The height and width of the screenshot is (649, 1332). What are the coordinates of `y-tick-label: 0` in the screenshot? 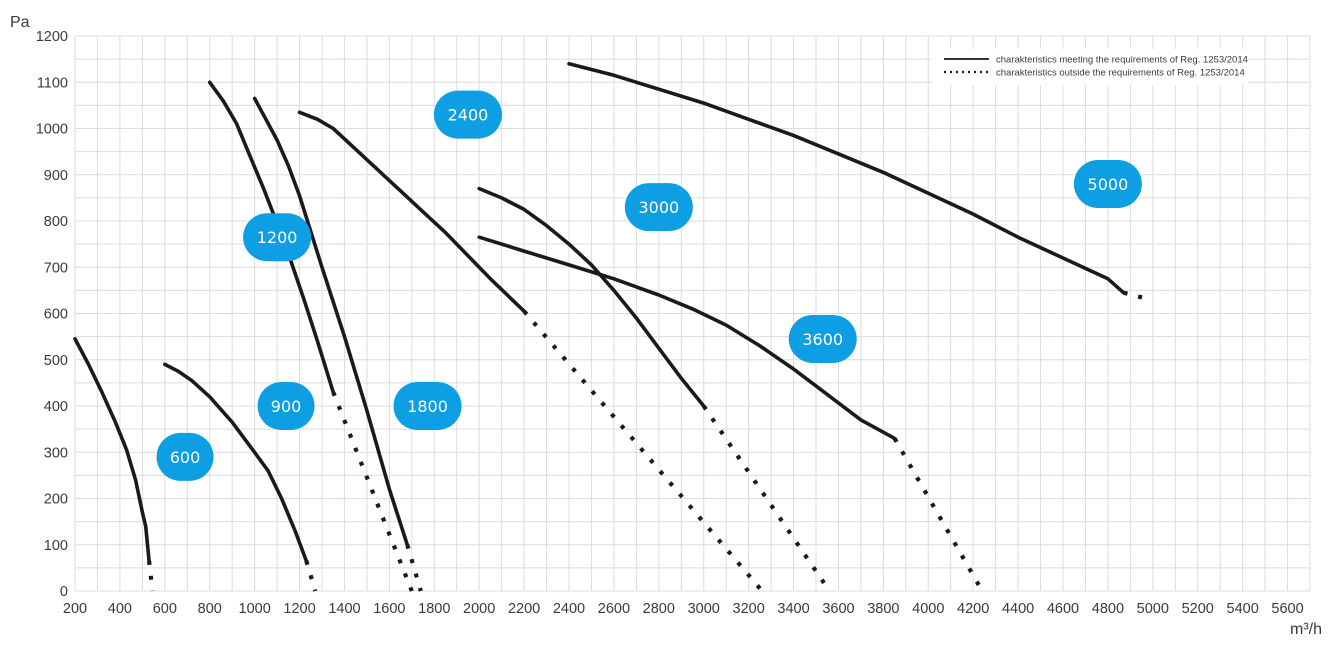 It's located at (64, 592).